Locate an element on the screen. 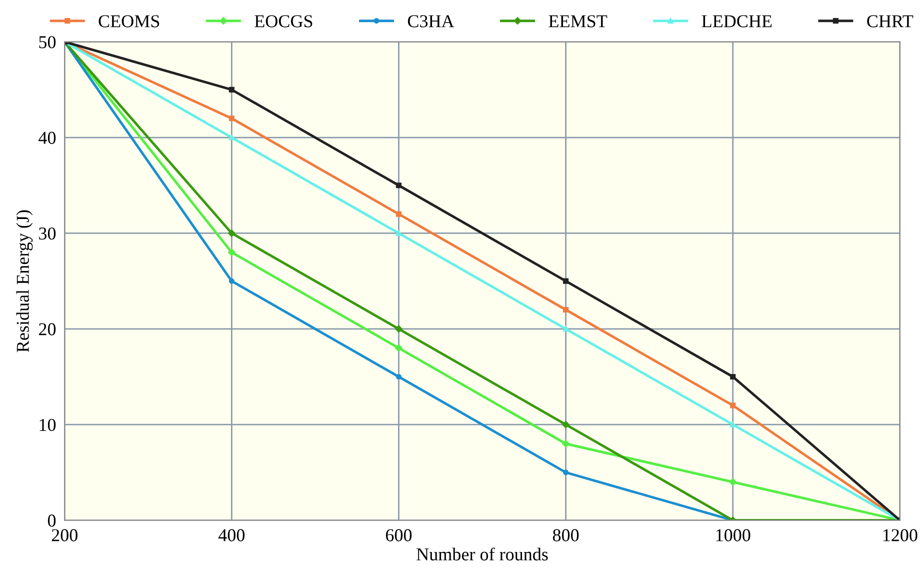 The image size is (923, 573). x-axis-title: Number of rounds is located at coordinates (482, 554).